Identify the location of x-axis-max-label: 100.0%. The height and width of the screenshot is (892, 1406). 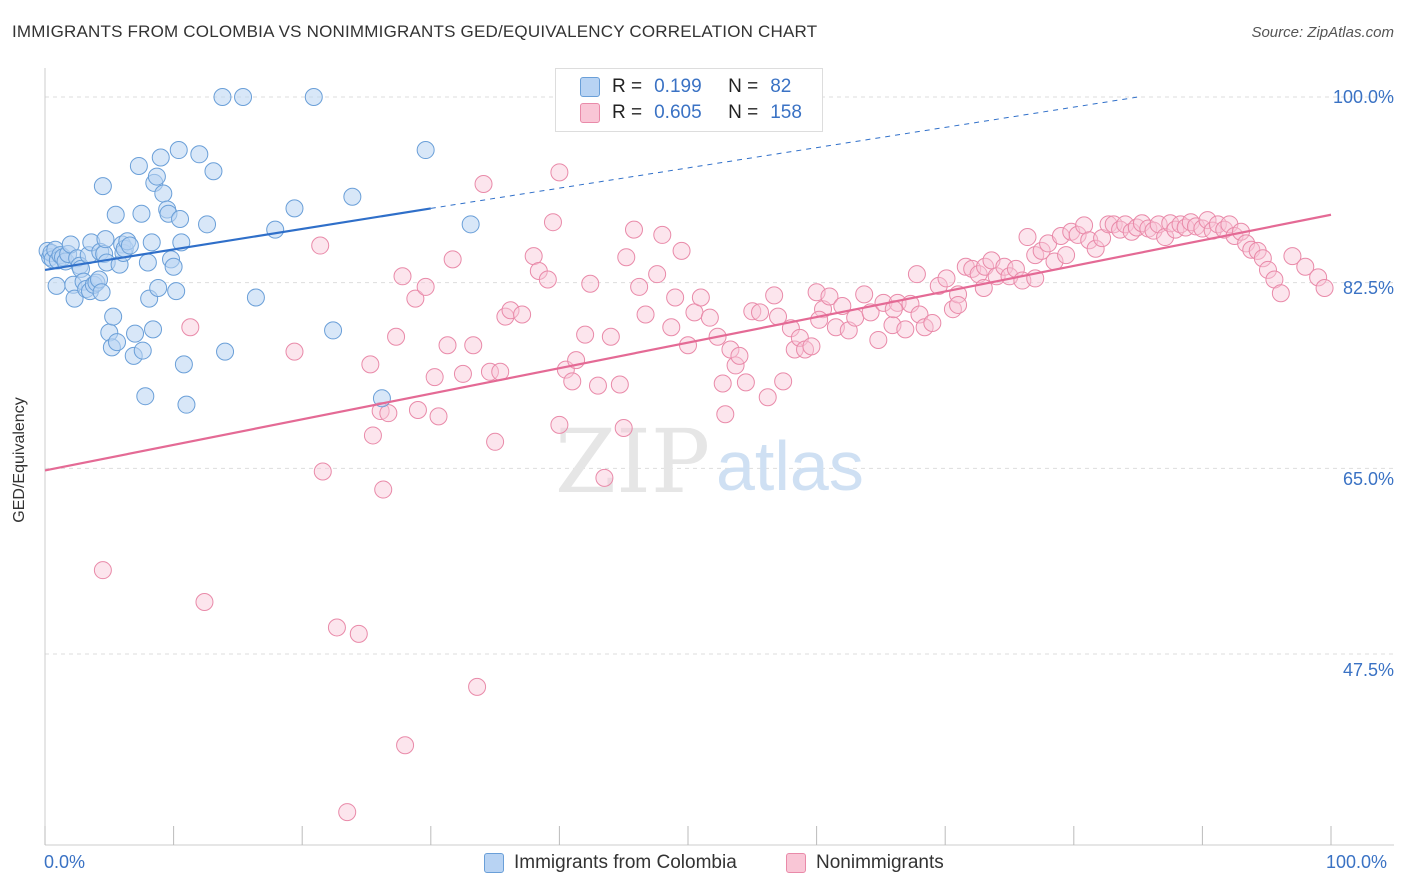
(1357, 862).